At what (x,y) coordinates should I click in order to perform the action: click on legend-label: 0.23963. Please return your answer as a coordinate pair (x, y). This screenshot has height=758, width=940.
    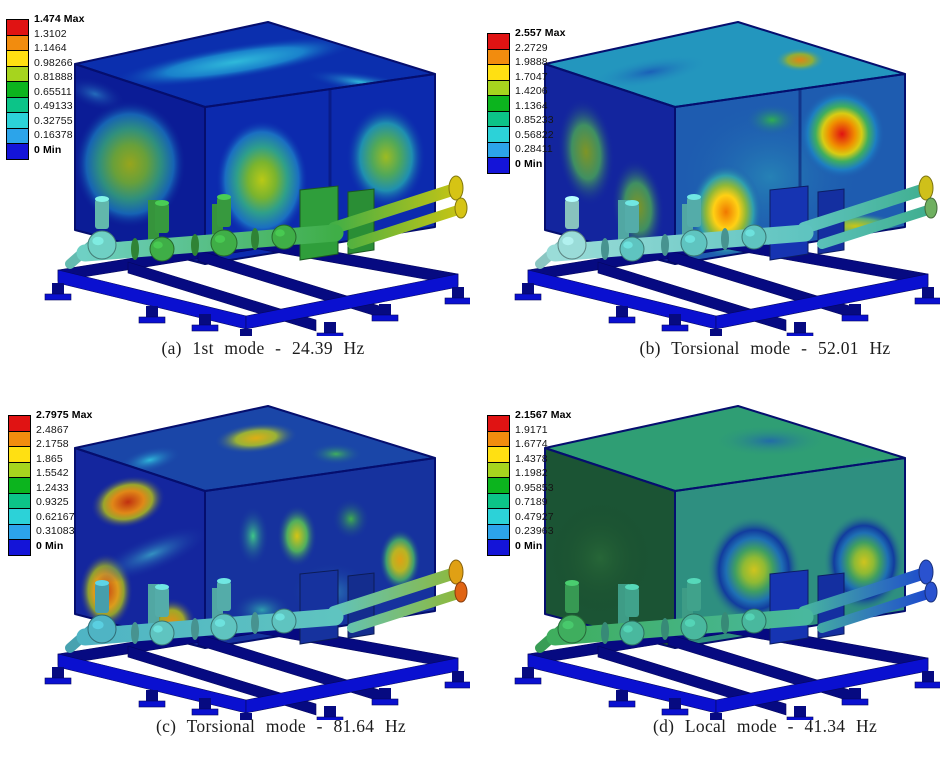
    Looking at the image, I should click on (534, 531).